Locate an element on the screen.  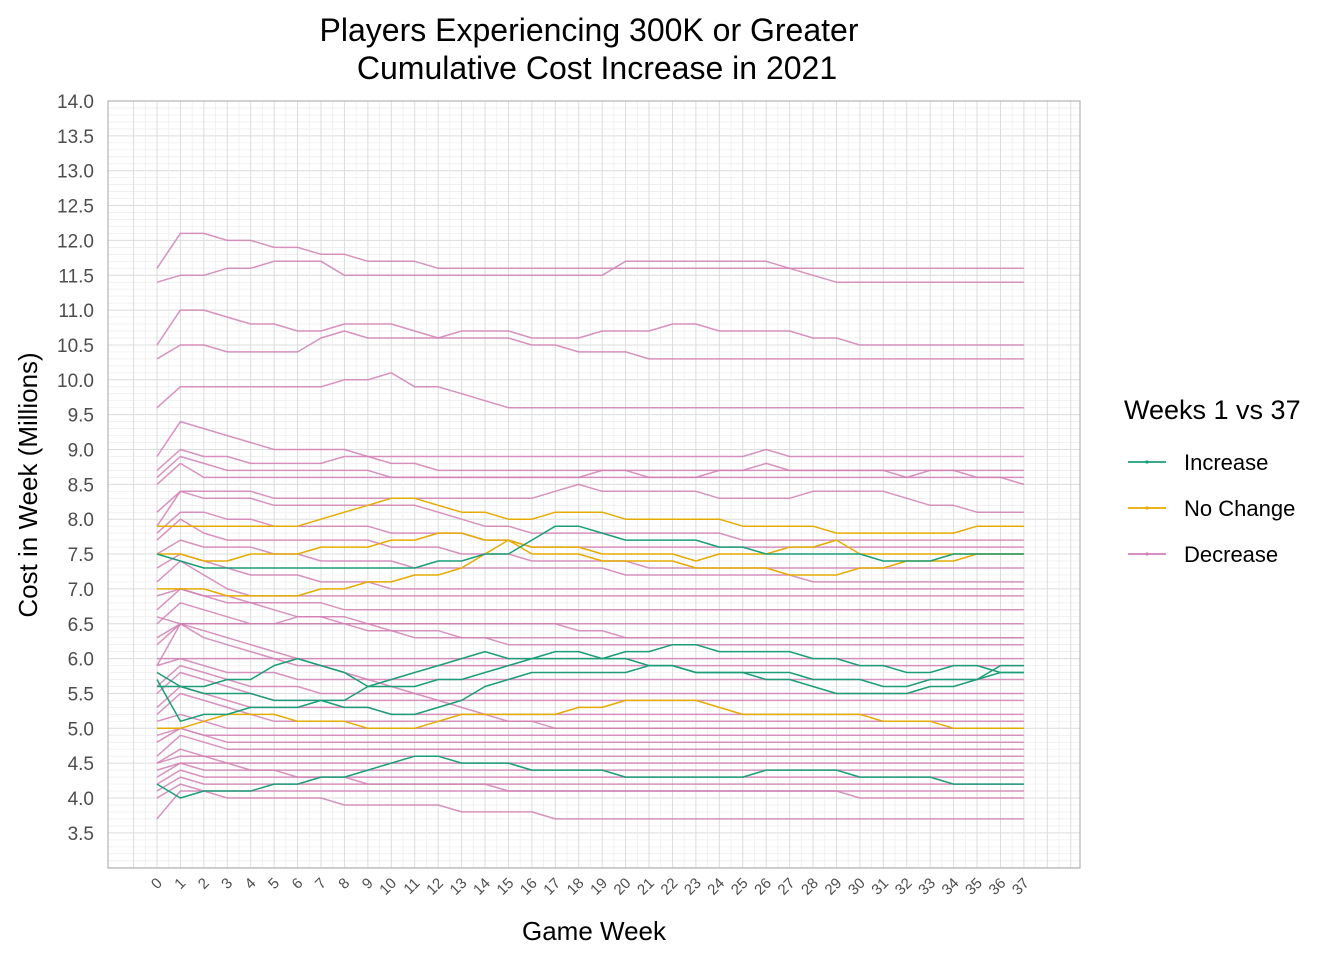
chart-title-line-1: Players Experiencing 300K or Greater is located at coordinates (589, 30).